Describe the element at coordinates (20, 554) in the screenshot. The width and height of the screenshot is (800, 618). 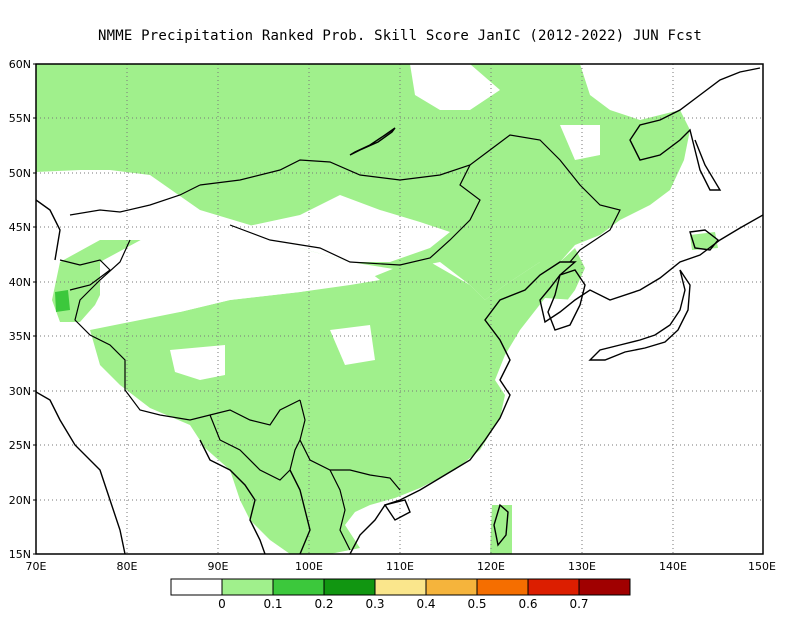
I see `lat-label-15n: 15N` at that location.